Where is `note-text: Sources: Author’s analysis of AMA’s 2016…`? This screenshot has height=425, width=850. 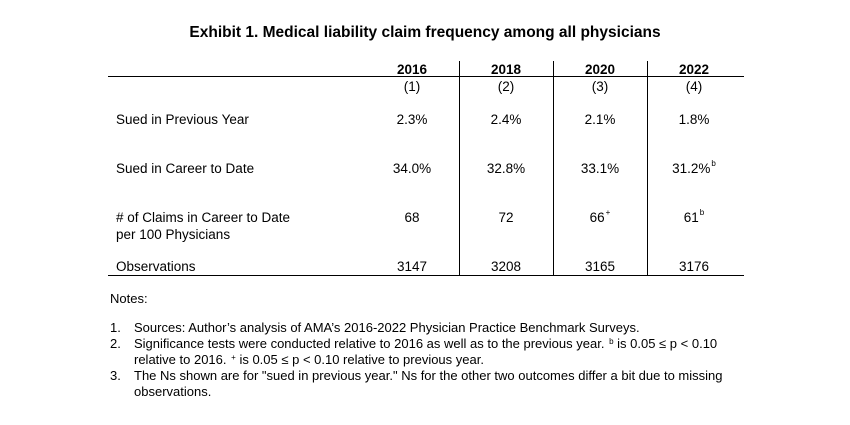
note-text: Sources: Author’s analysis of AMA’s 2016… is located at coordinates (387, 327).